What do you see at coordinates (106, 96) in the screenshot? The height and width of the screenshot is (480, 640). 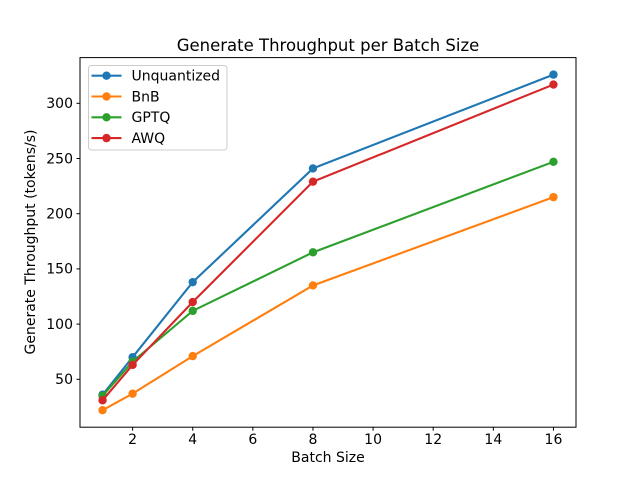 I see `legend-marker-bnb` at bounding box center [106, 96].